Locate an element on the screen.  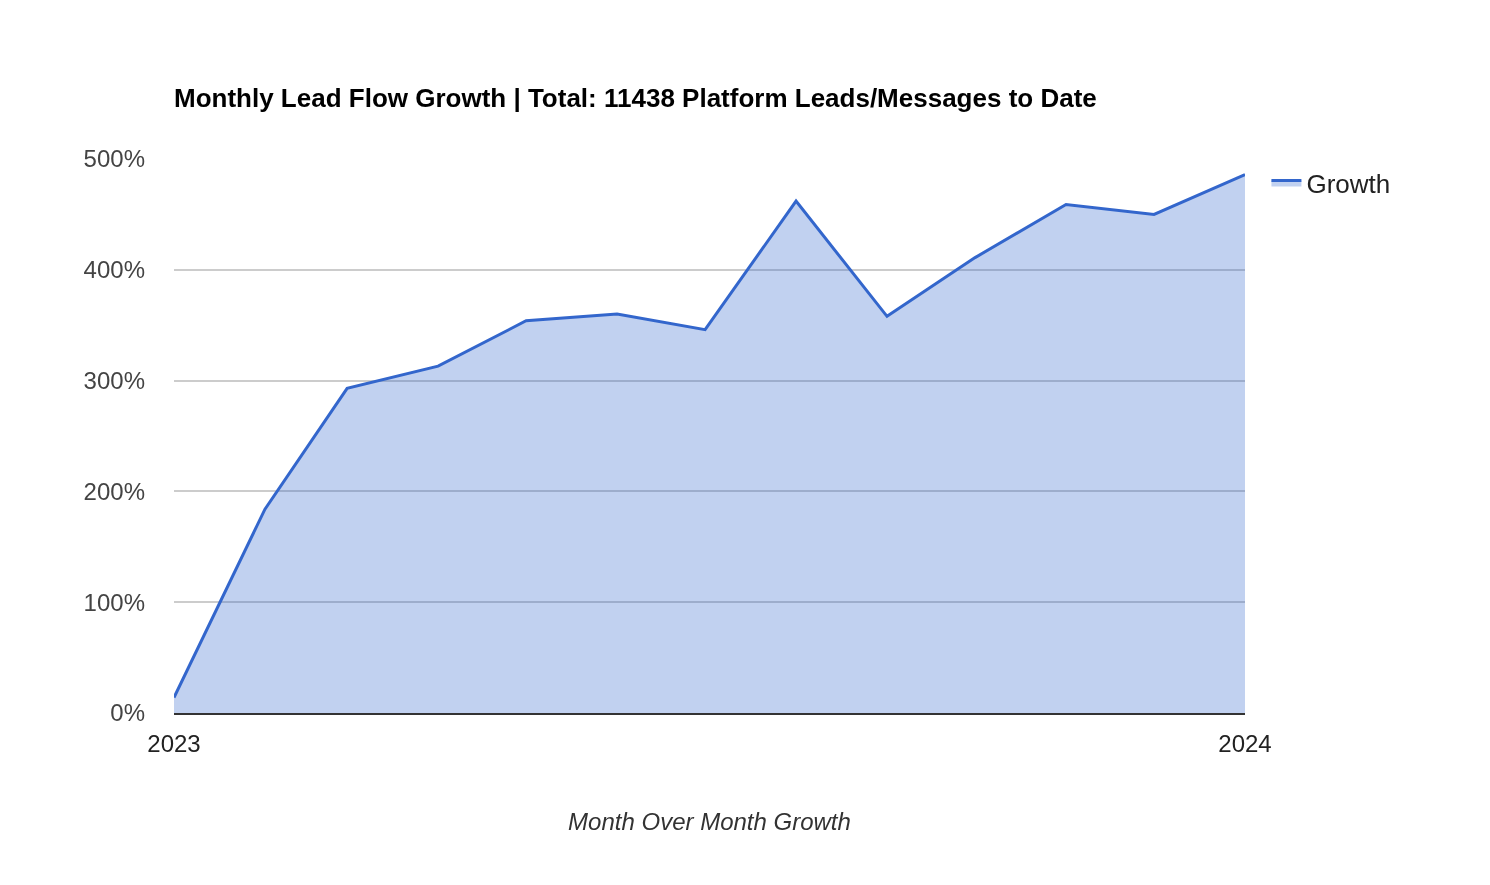
y-tick-label: 200% is located at coordinates (114, 491).